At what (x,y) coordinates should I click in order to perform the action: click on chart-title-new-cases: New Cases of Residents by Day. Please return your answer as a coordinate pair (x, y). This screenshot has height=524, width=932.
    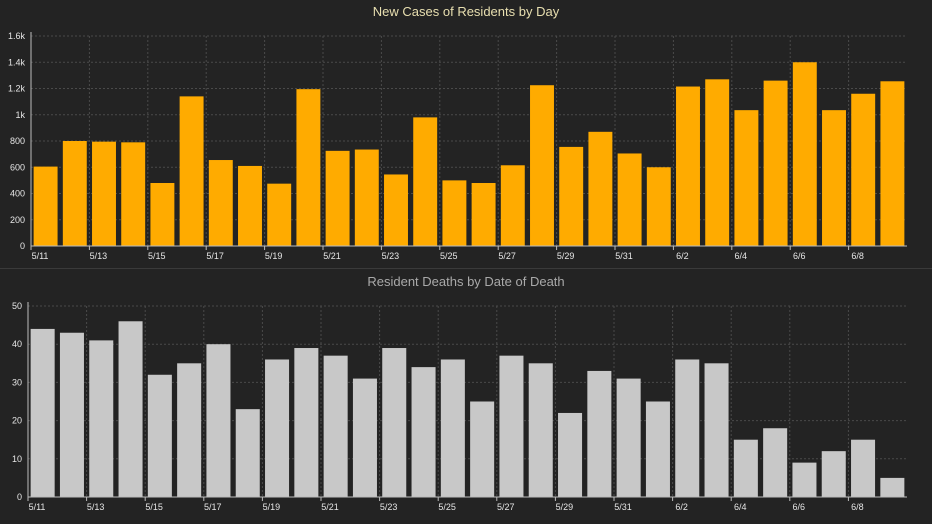
    Looking at the image, I should click on (466, 11).